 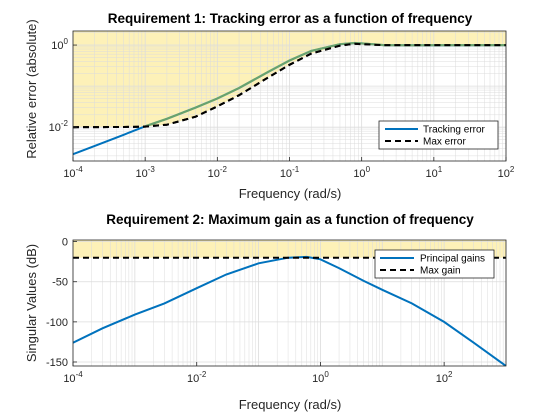 I want to click on y-tick-label: 0, so click(x=65, y=243).